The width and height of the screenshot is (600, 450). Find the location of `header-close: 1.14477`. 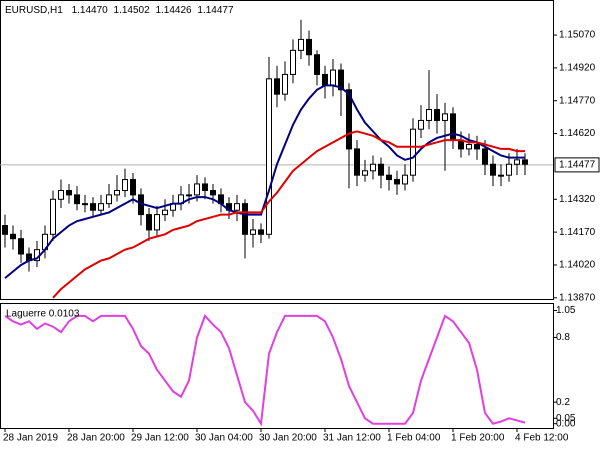

header-close: 1.14477 is located at coordinates (215, 10).